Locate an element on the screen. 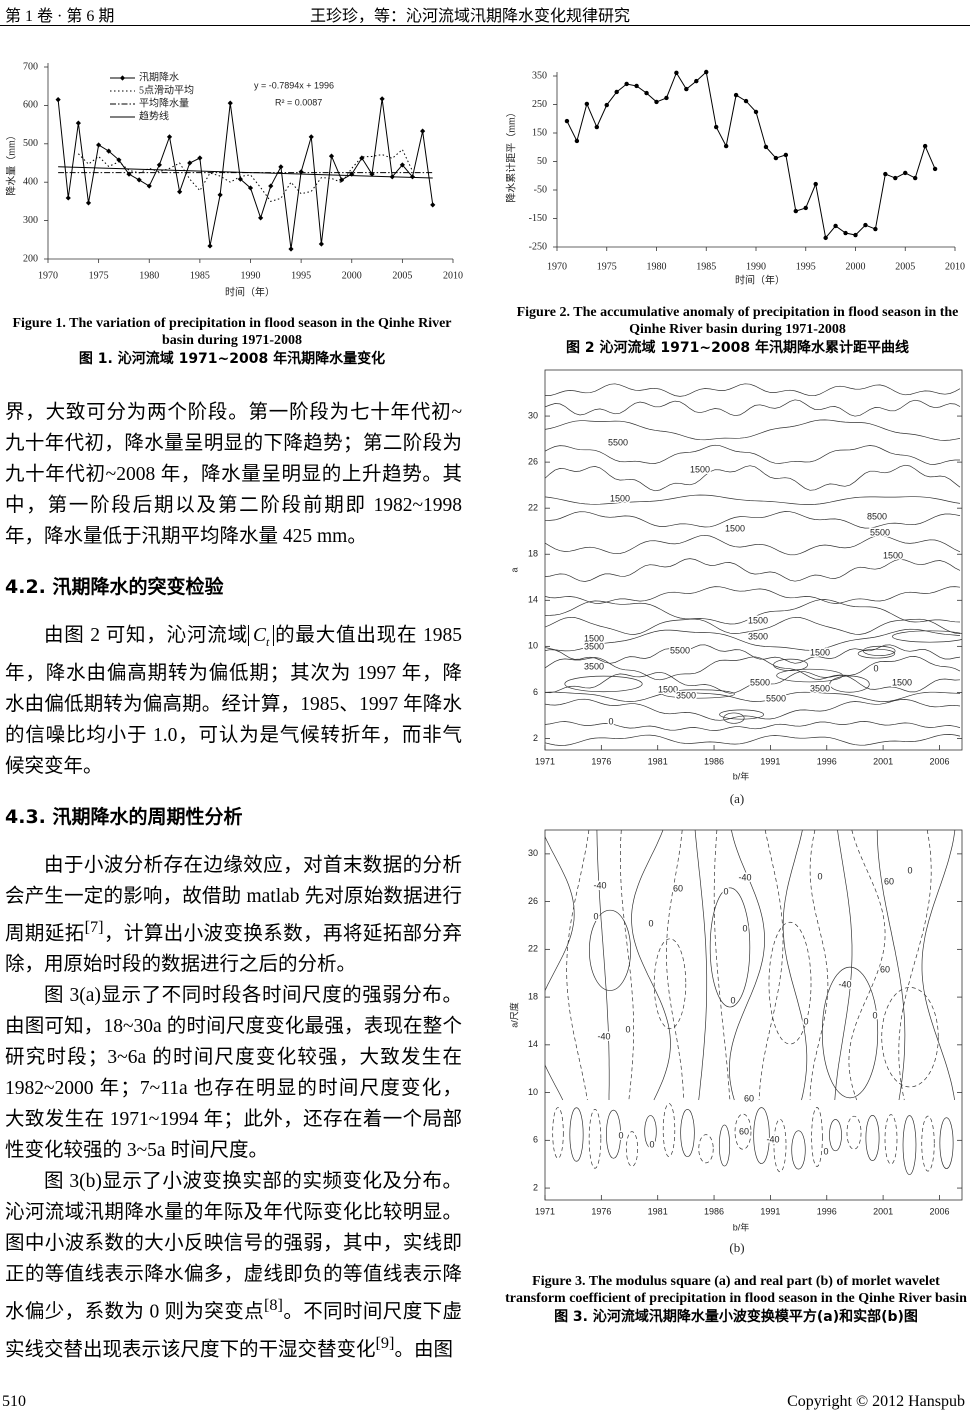 The image size is (970, 1414). y-tick-label: 18 is located at coordinates (533, 996).